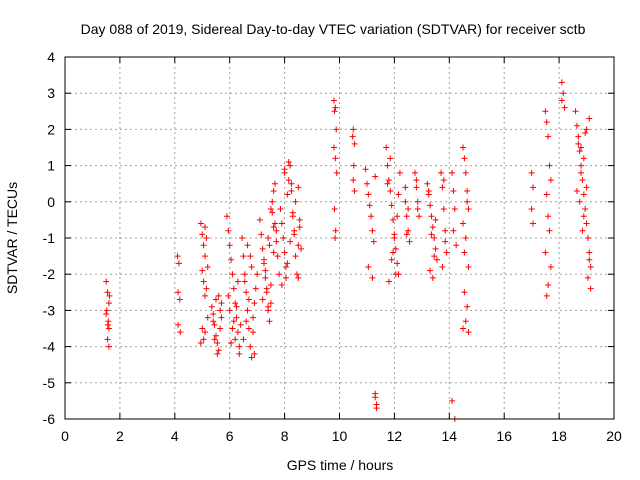 The image size is (640, 480). I want to click on y-tick-label: 4, so click(51, 57).